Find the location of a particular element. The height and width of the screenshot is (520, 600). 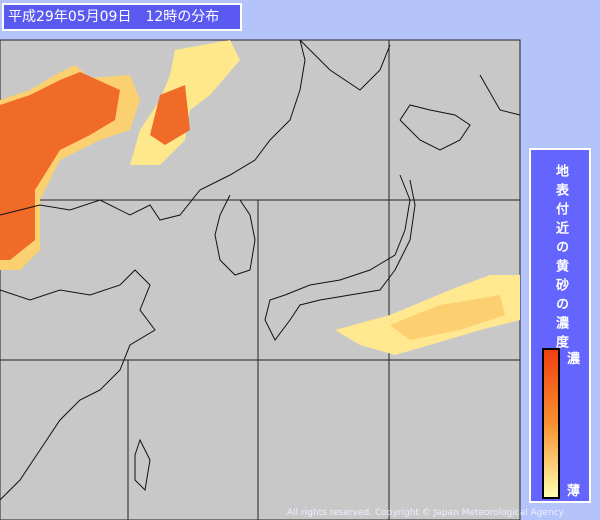

legend-high: 濃 is located at coordinates (574, 359).